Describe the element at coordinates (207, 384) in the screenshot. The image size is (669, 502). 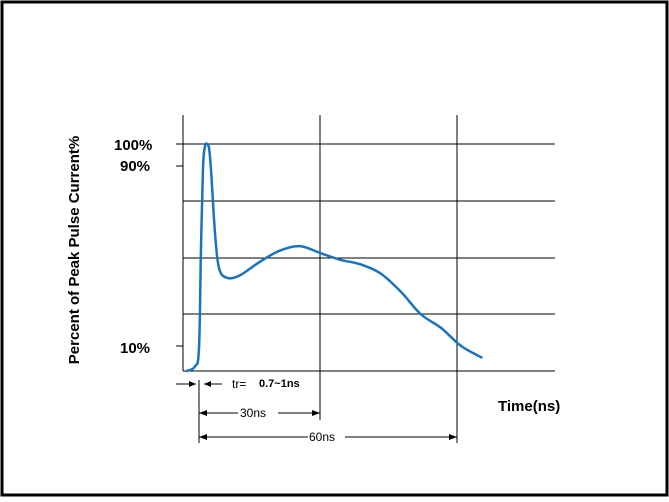
I see `rise-time-arrowhead-right` at that location.